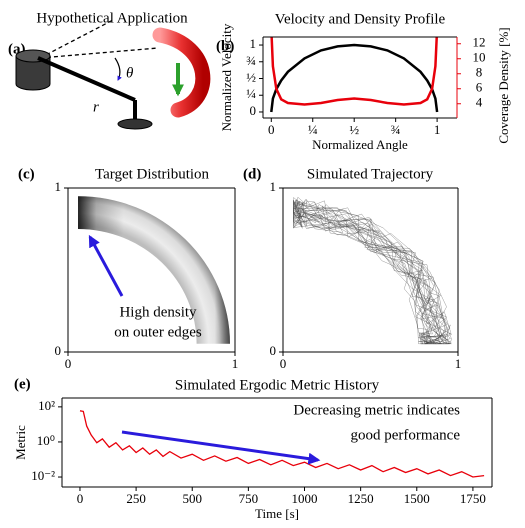  What do you see at coordinates (277, 513) in the screenshot?
I see `x-axis-label: Time [s]` at bounding box center [277, 513].